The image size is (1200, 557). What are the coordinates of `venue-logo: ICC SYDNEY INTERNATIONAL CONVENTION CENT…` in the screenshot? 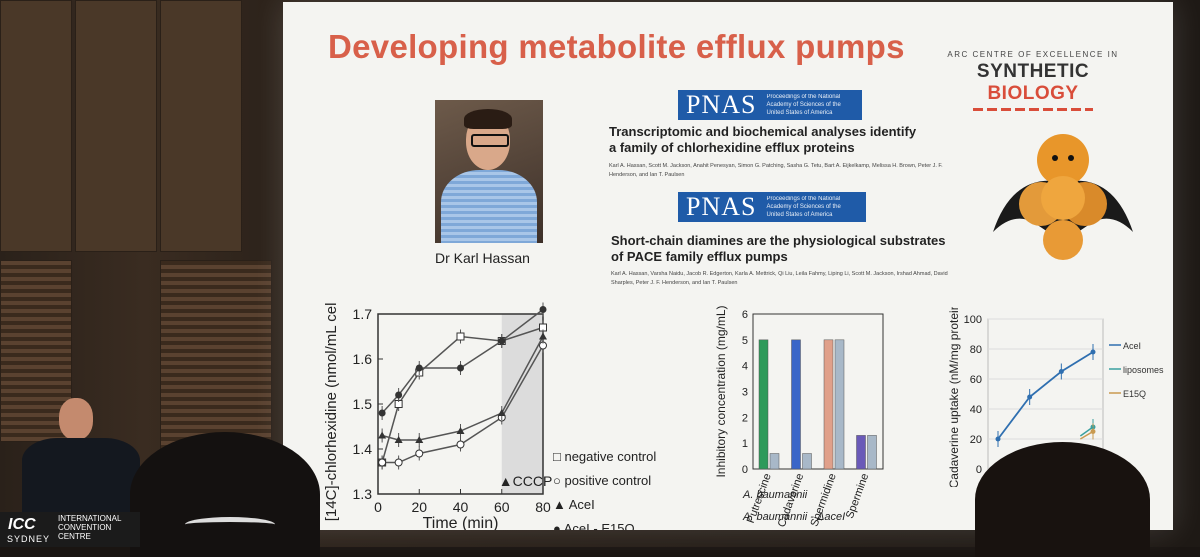 It's located at (70, 529).